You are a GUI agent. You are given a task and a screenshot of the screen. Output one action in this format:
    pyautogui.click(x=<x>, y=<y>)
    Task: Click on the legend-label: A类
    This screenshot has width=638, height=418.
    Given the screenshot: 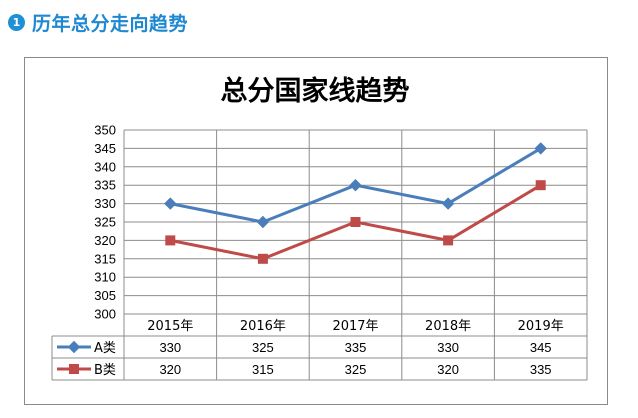 What is the action you would take?
    pyautogui.click(x=105, y=348)
    